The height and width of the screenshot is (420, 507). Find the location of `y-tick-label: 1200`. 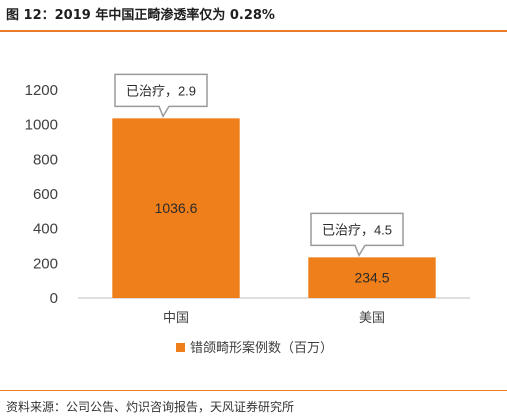

y-tick-label: 1200 is located at coordinates (41, 90).